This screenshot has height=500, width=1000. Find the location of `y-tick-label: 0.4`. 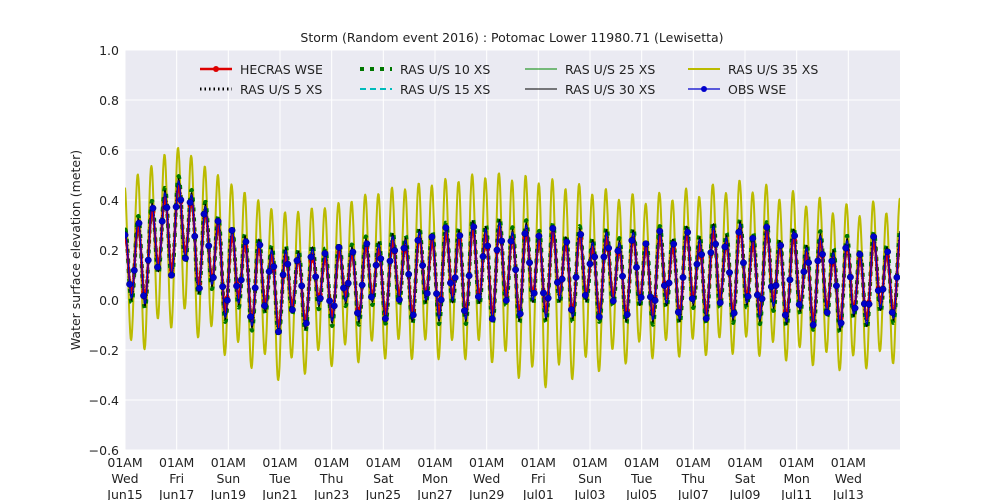

y-tick-label: 0.4 is located at coordinates (109, 200).